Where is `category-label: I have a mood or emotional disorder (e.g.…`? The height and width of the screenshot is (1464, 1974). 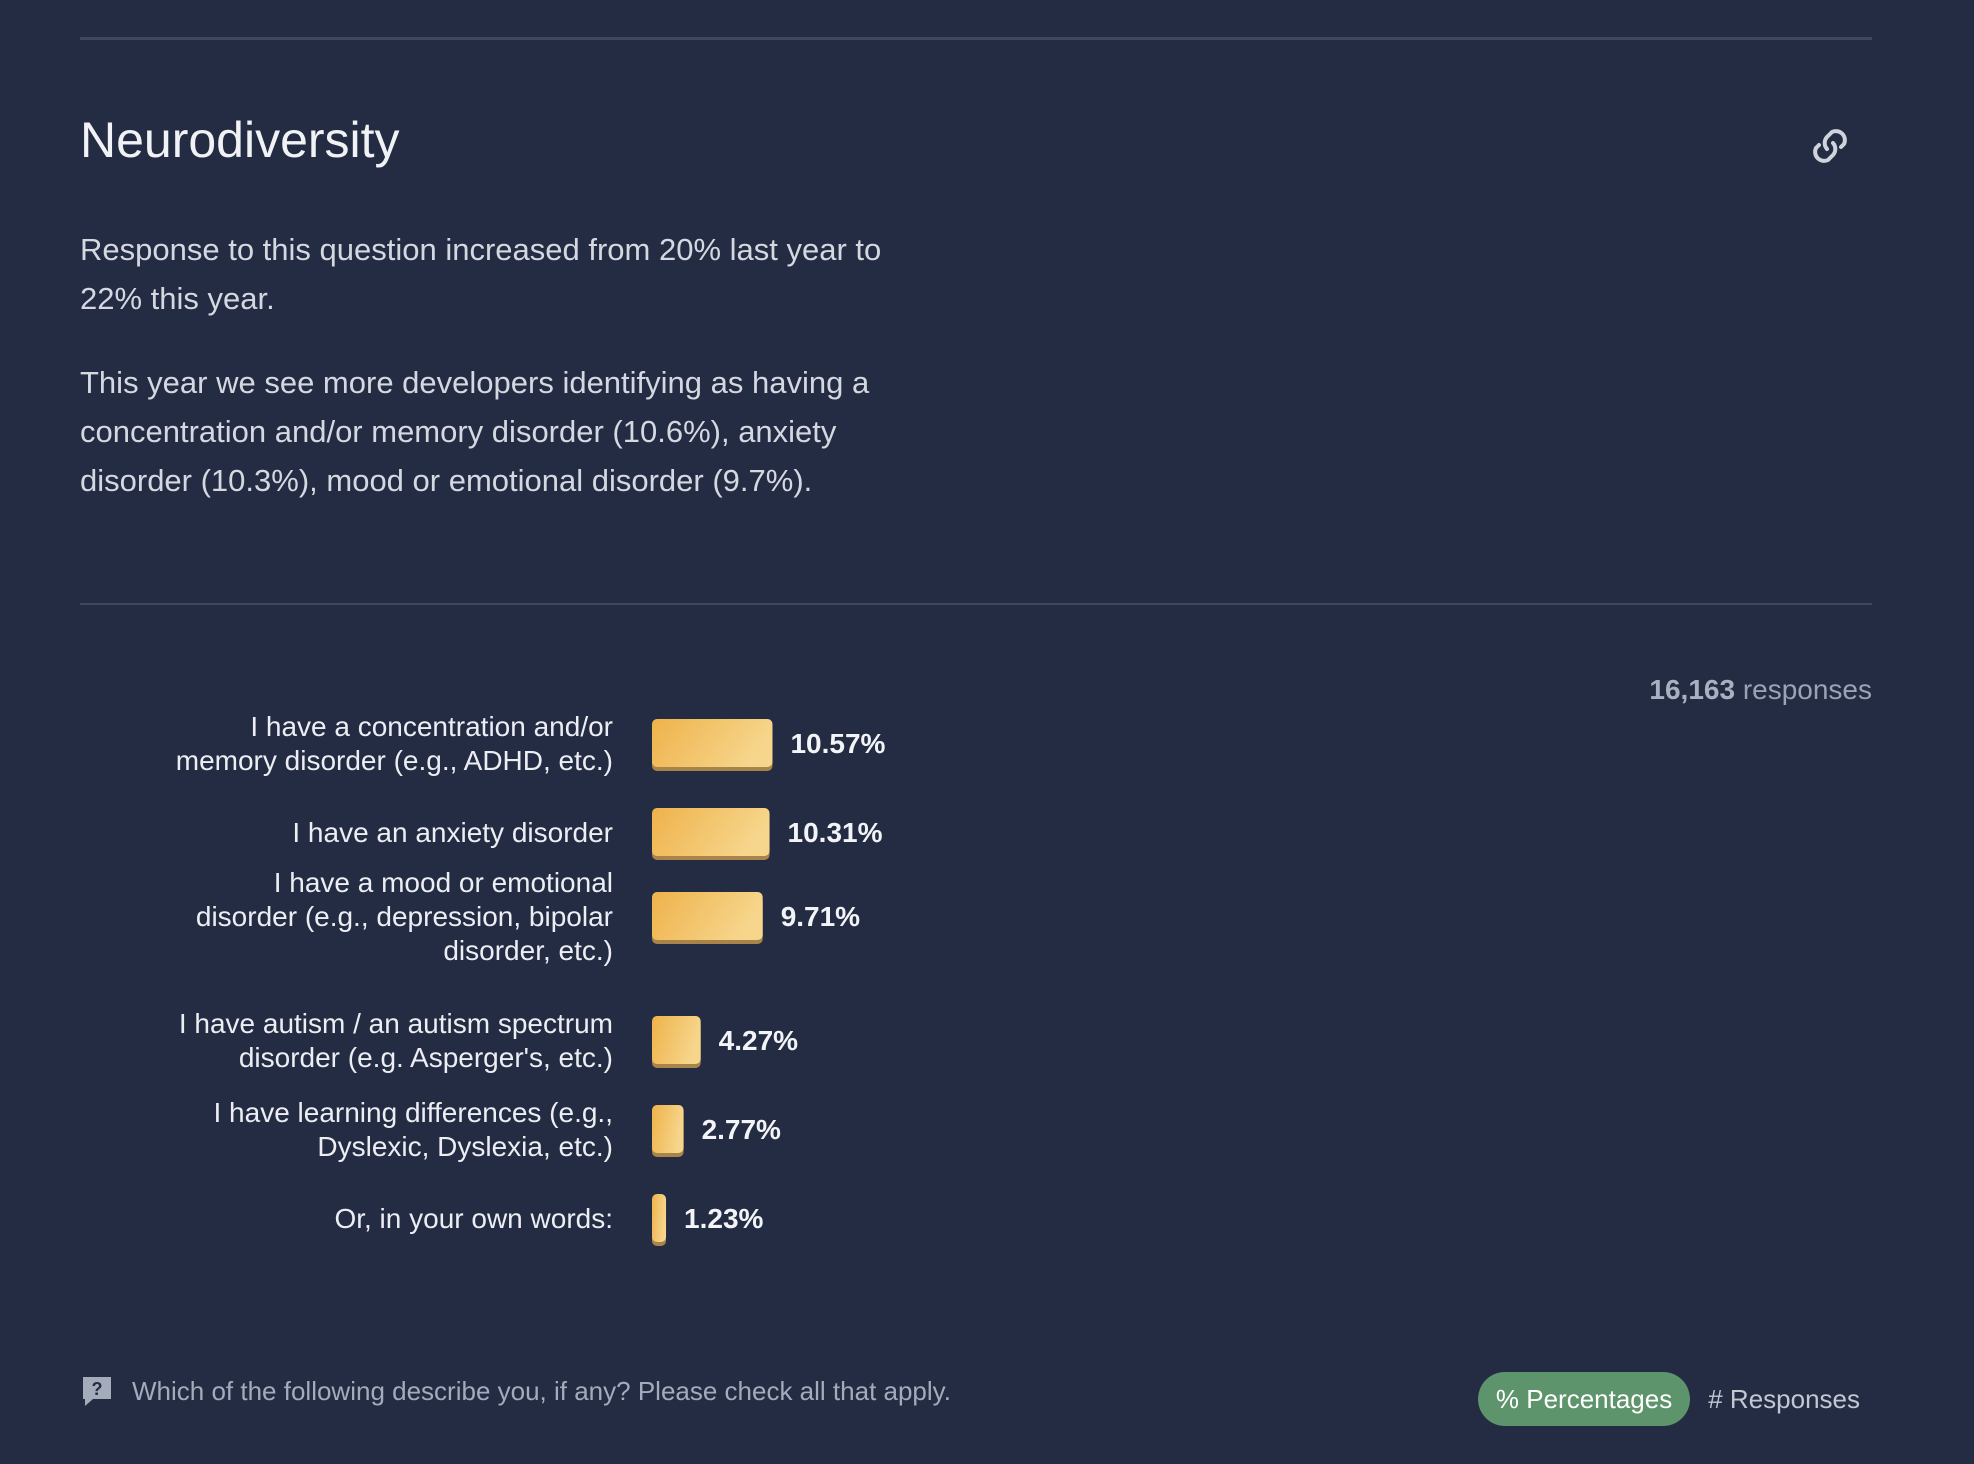
category-label: I have a mood or emotional disorder (e.g.… is located at coordinates (404, 916).